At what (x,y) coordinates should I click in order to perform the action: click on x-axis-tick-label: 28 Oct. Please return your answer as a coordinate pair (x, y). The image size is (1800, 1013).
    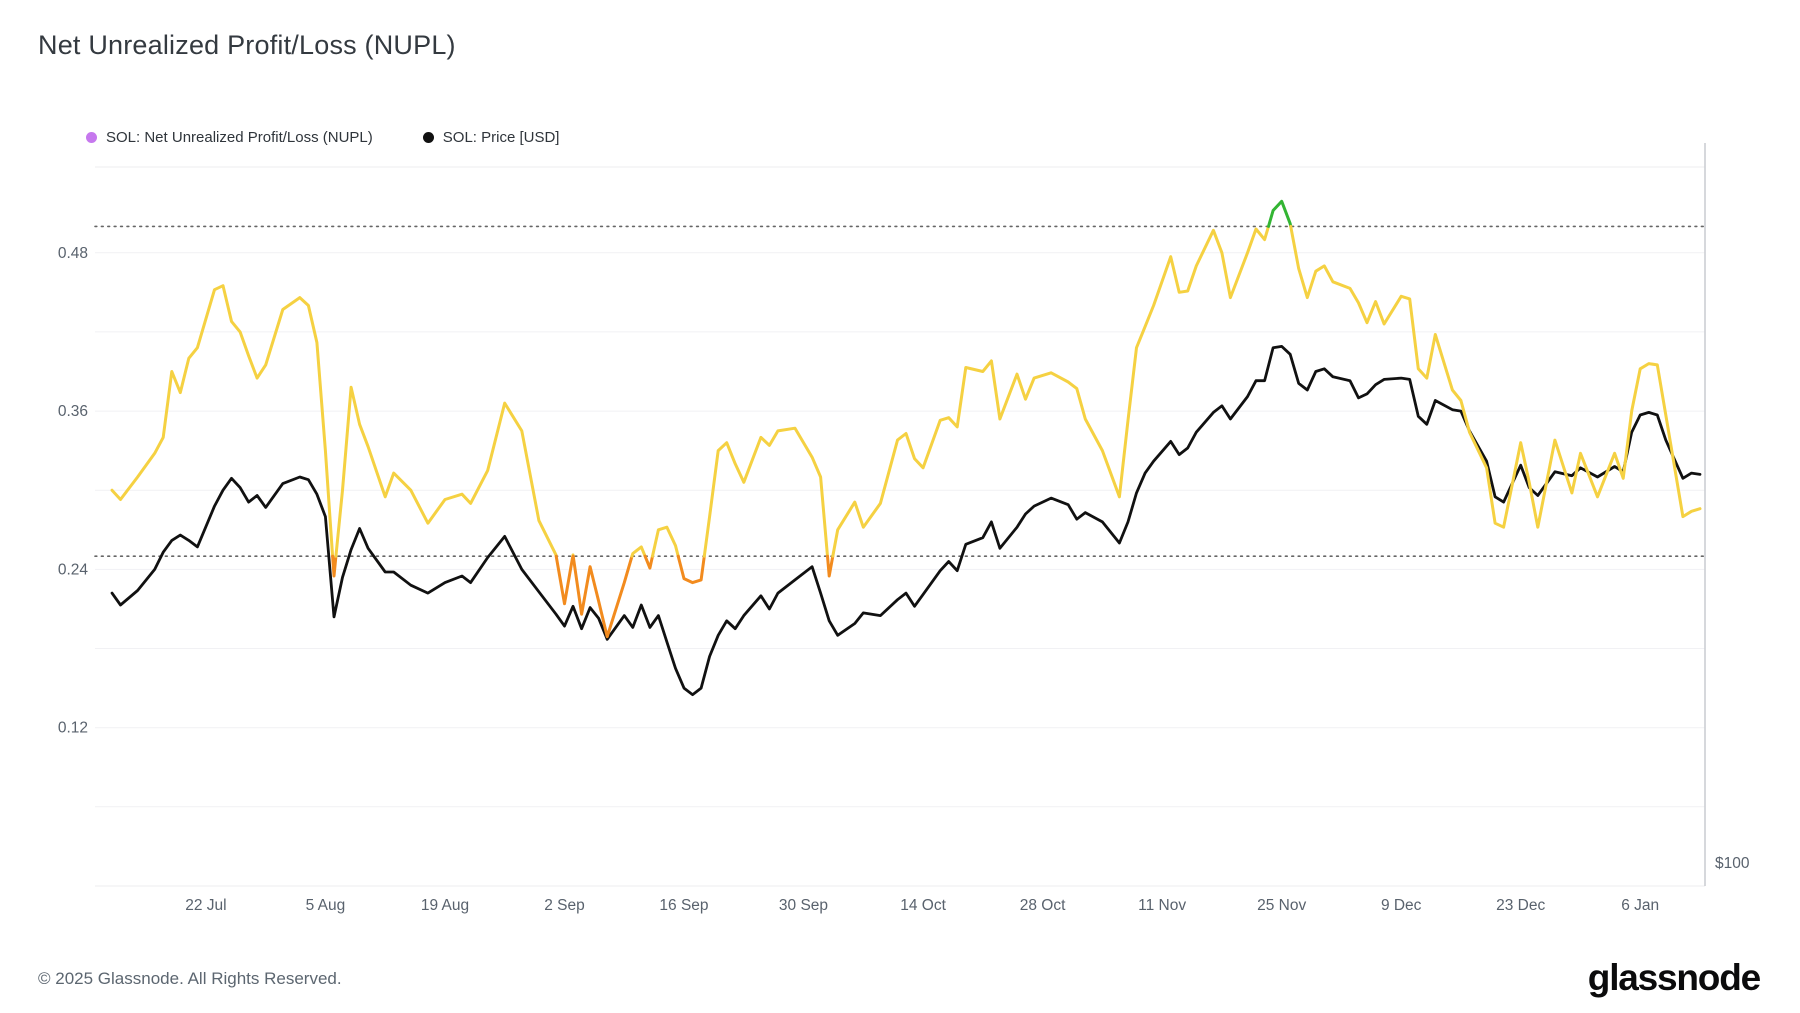
    Looking at the image, I should click on (1043, 905).